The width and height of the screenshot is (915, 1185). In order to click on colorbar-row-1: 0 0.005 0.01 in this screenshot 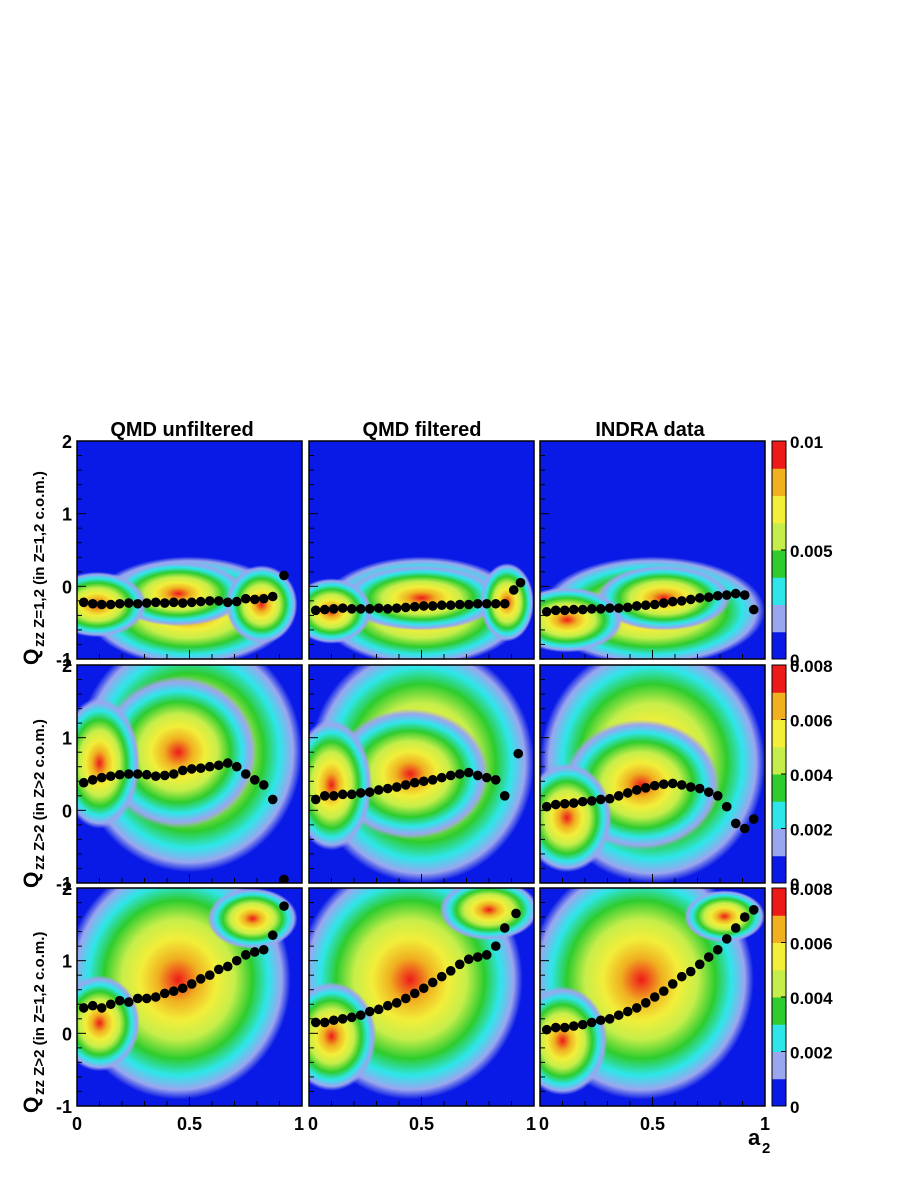, I will do `click(802, 551)`.